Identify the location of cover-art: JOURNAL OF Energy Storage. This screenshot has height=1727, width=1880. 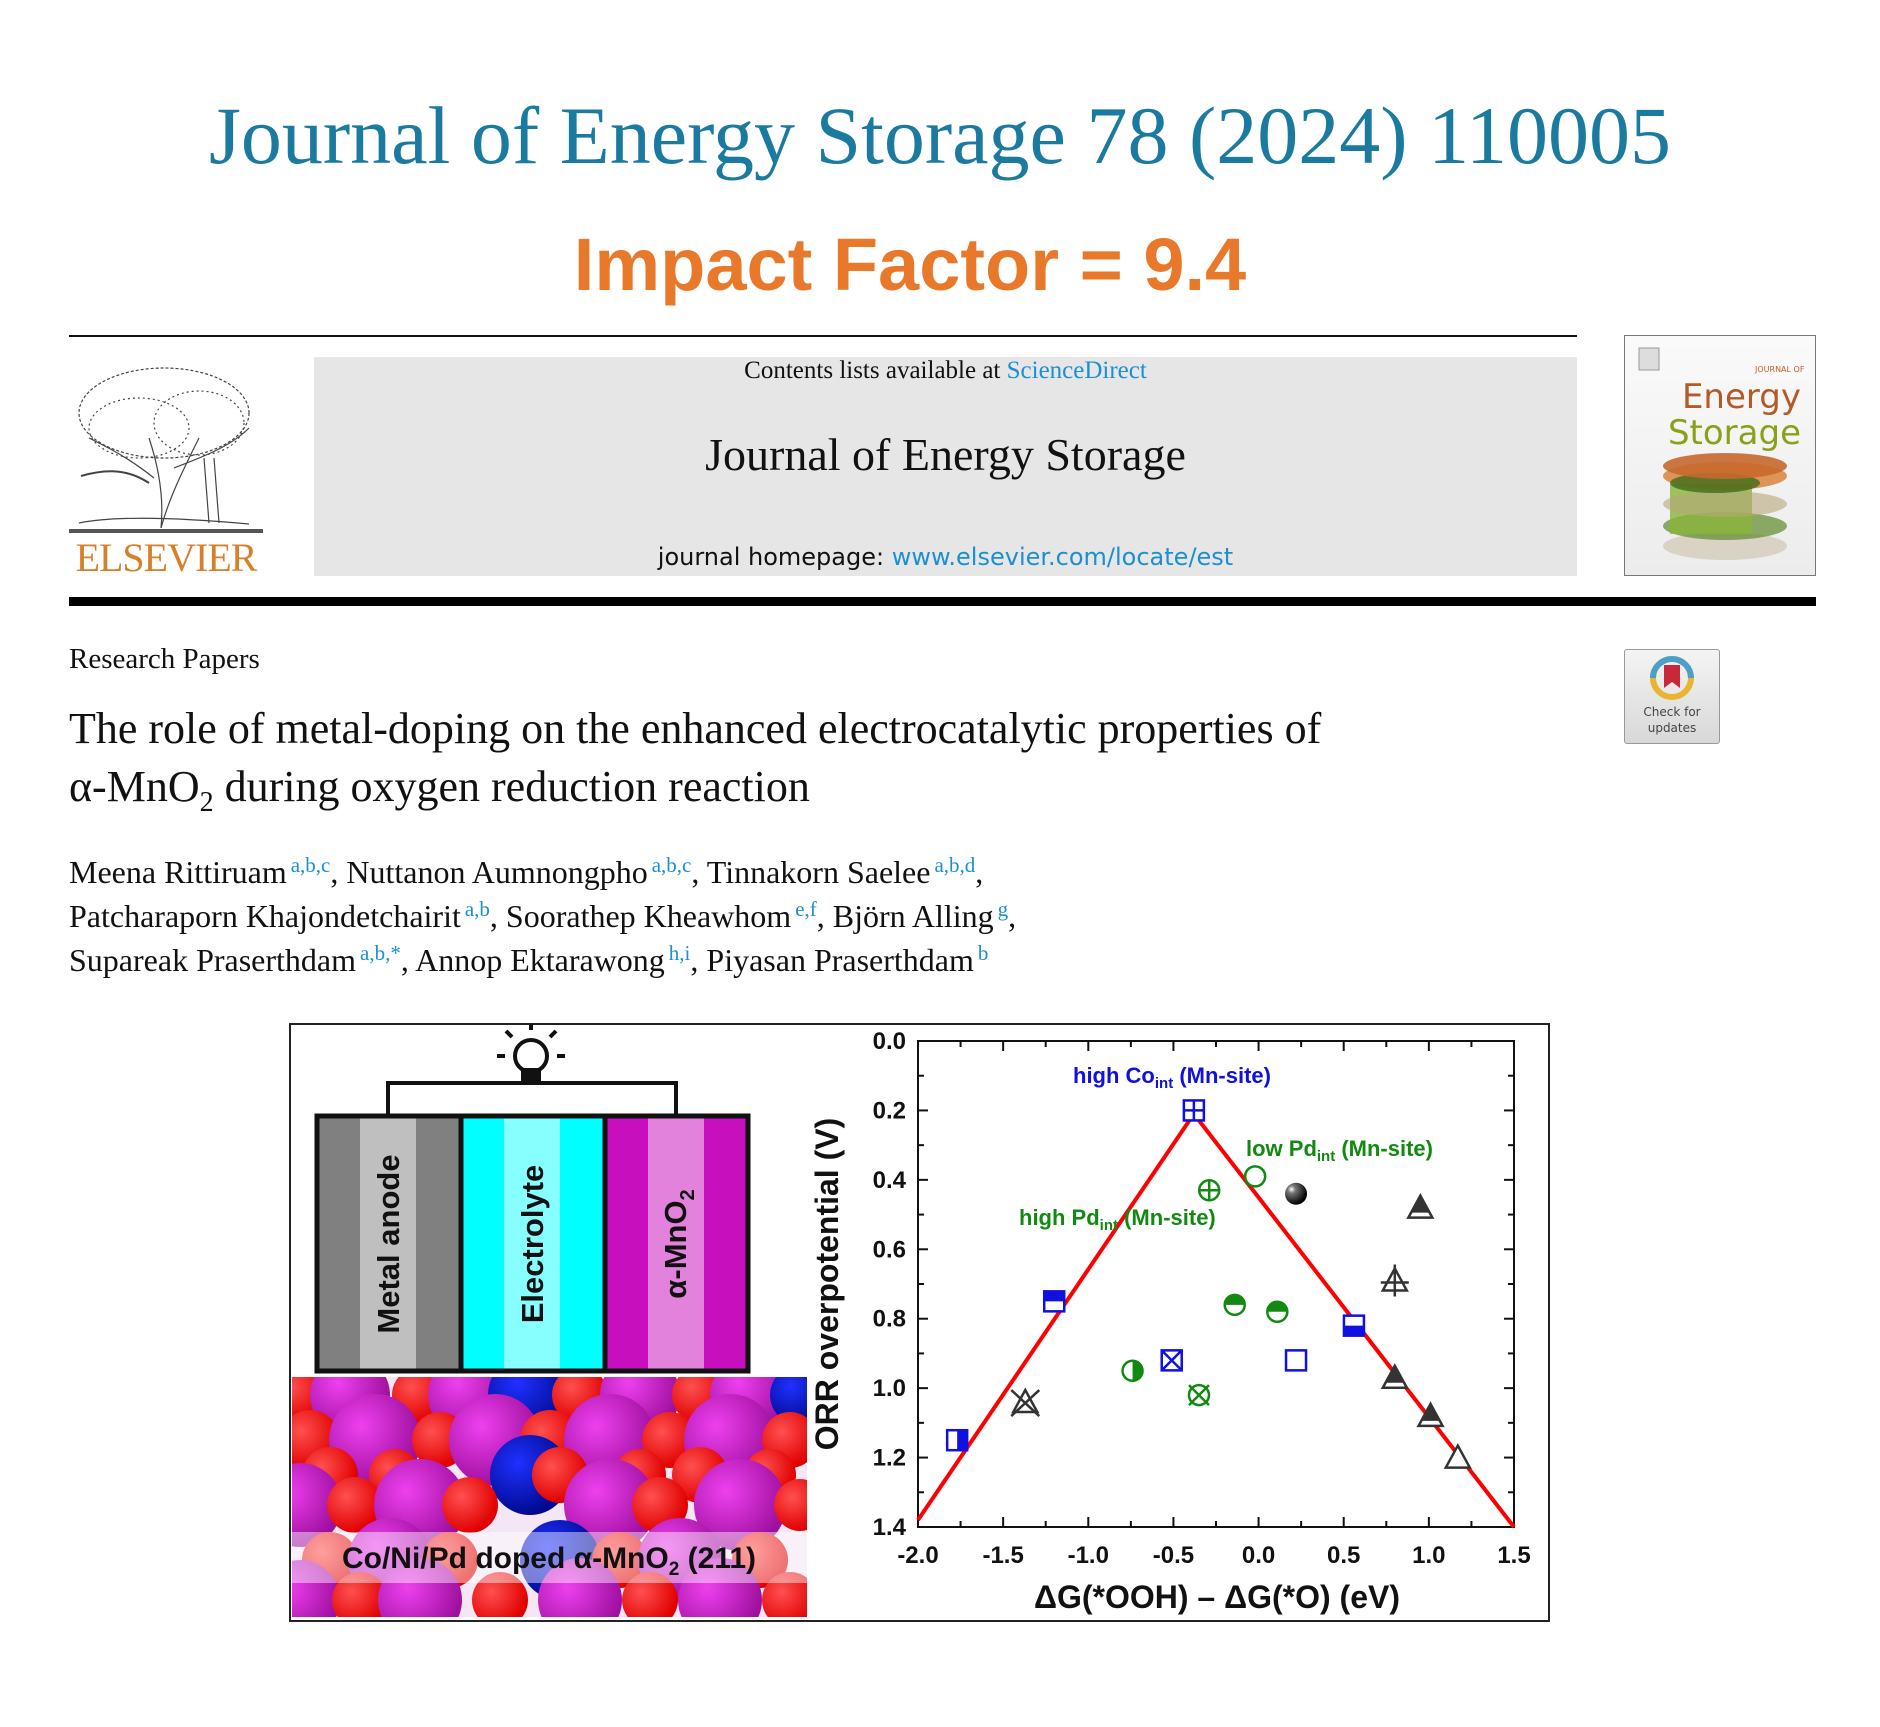
(1721, 453).